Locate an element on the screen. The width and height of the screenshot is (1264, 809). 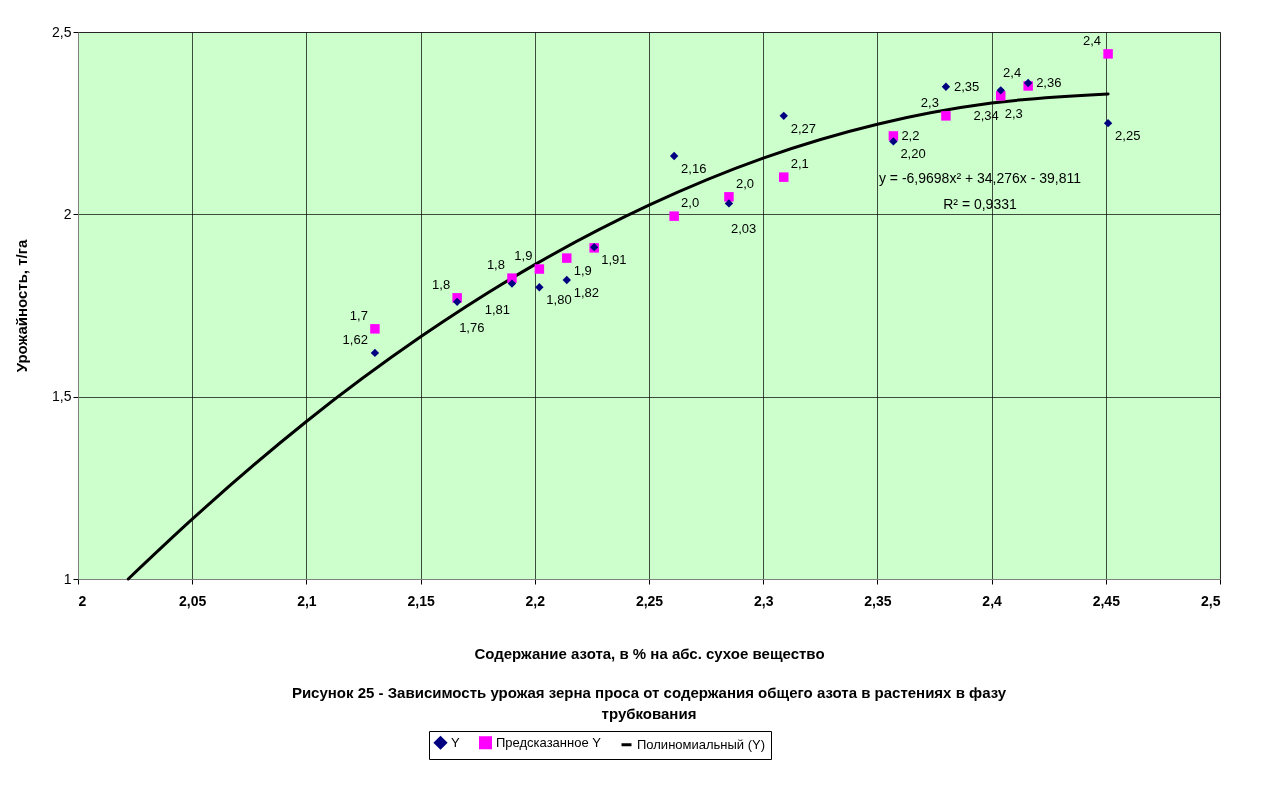
data-label: 2,27 is located at coordinates (803, 128).